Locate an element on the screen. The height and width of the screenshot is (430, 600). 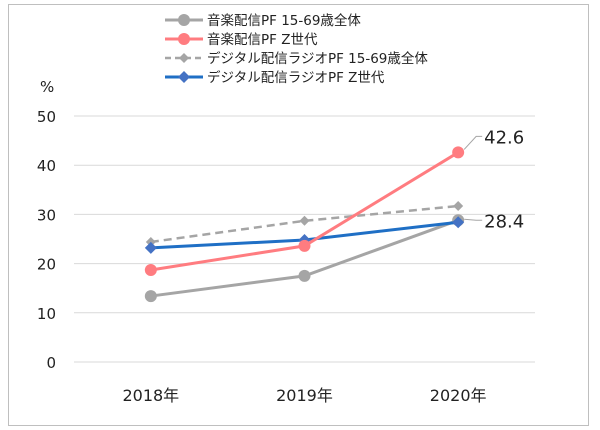
y-tick-label: 50 is located at coordinates (46, 117).